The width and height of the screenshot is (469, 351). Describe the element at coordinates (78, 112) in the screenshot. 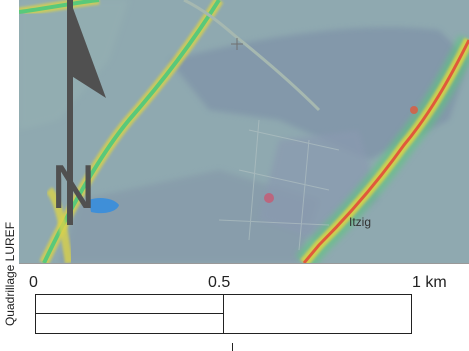

I see `north-arrow: N` at that location.